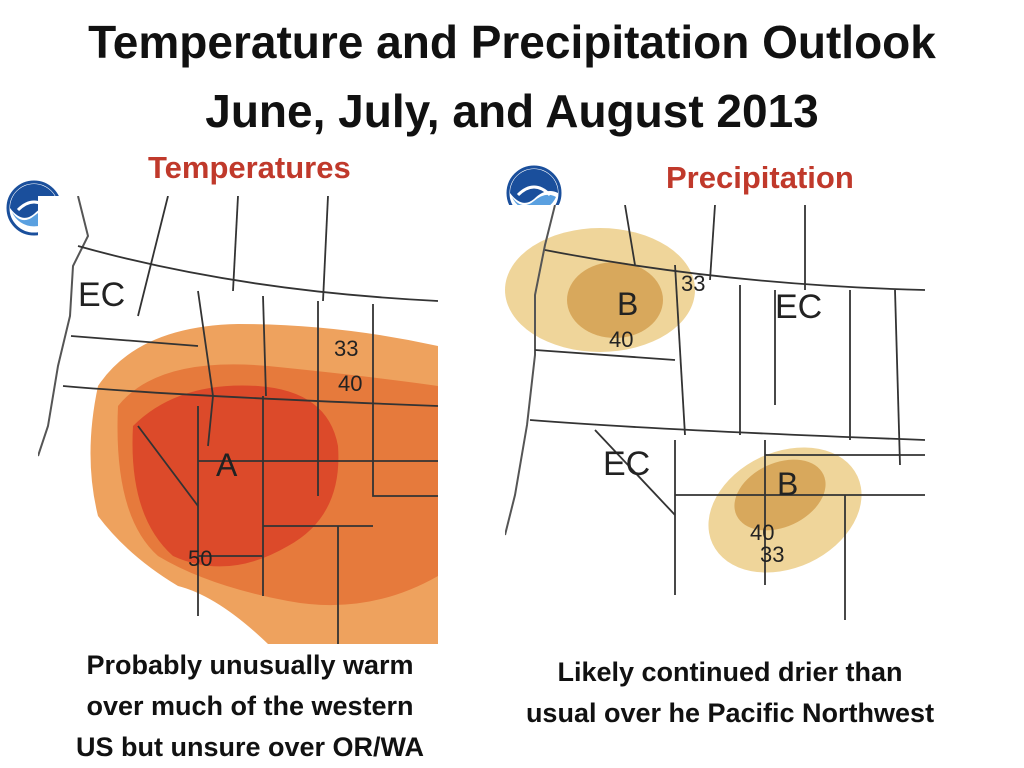 Image resolution: width=1024 pixels, height=768 pixels. What do you see at coordinates (626, 464) in the screenshot?
I see `ec-label-west: EC` at bounding box center [626, 464].